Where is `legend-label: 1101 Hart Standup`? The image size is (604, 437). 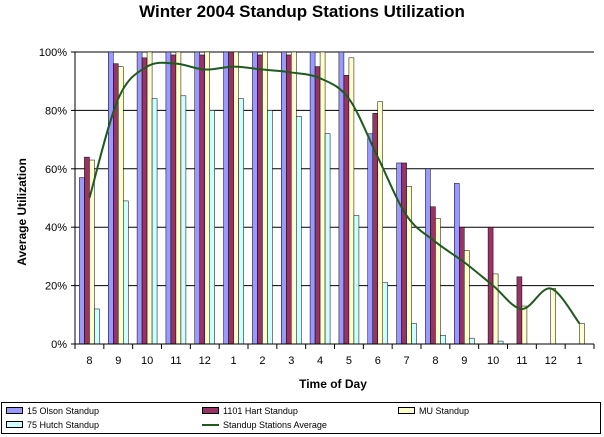
legend-label: 1101 Hart Standup is located at coordinates (260, 411).